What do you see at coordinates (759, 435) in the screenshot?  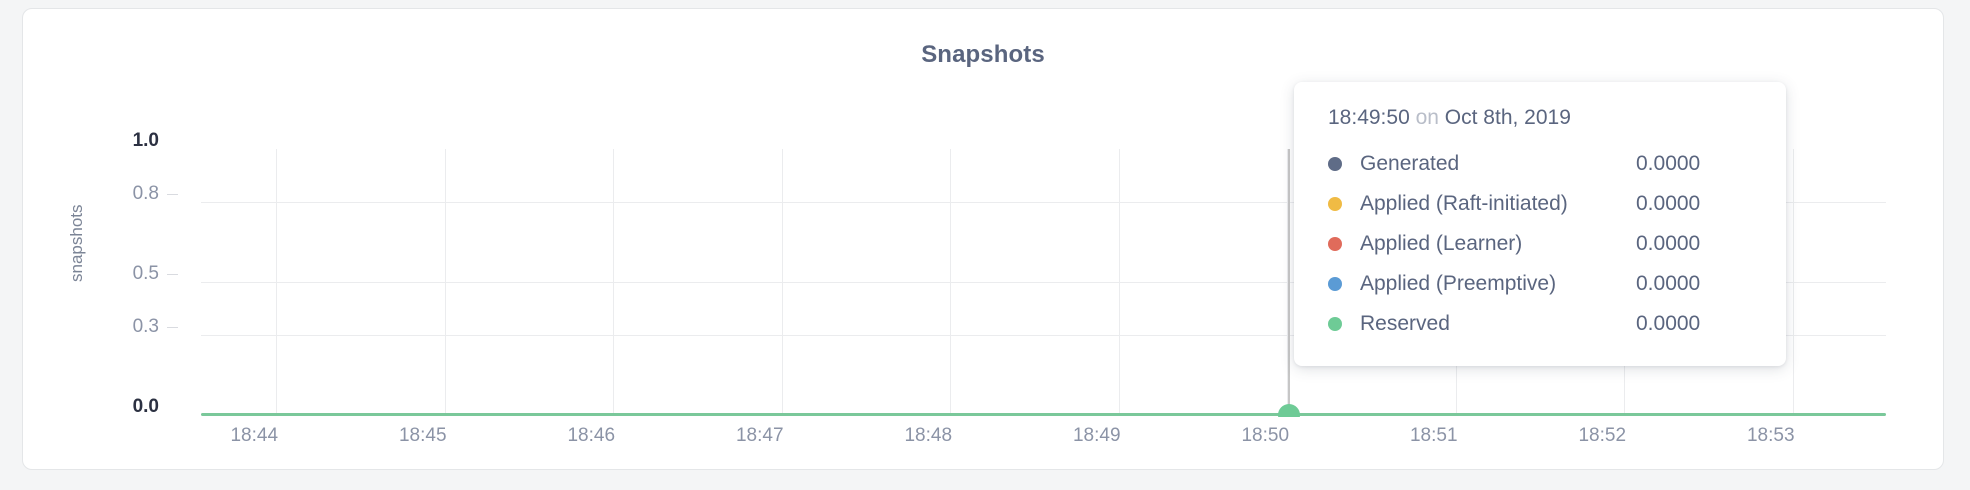 I see `x-tick-label: 18:47` at bounding box center [759, 435].